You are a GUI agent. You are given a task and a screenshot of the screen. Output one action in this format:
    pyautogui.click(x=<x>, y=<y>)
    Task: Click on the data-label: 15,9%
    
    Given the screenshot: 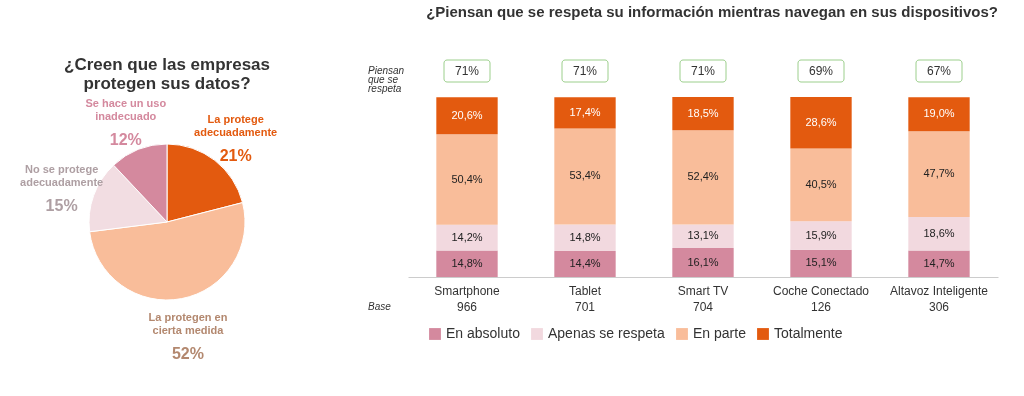 What is the action you would take?
    pyautogui.click(x=821, y=234)
    